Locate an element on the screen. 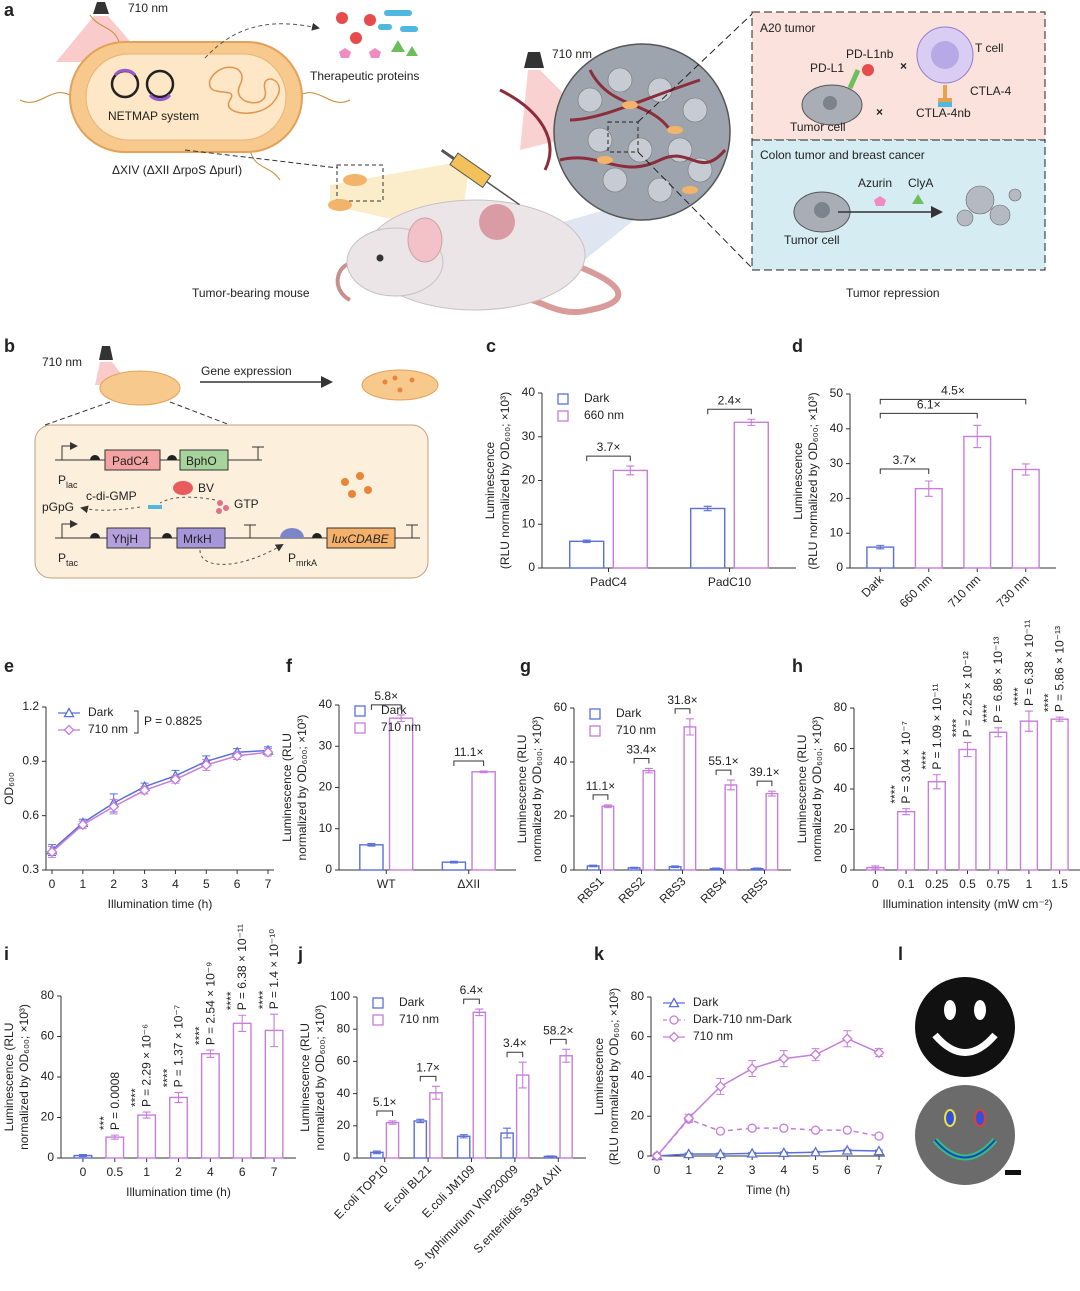 Image resolution: width=1080 pixels, height=1291 pixels. light-label: 710 nm is located at coordinates (148, 8).